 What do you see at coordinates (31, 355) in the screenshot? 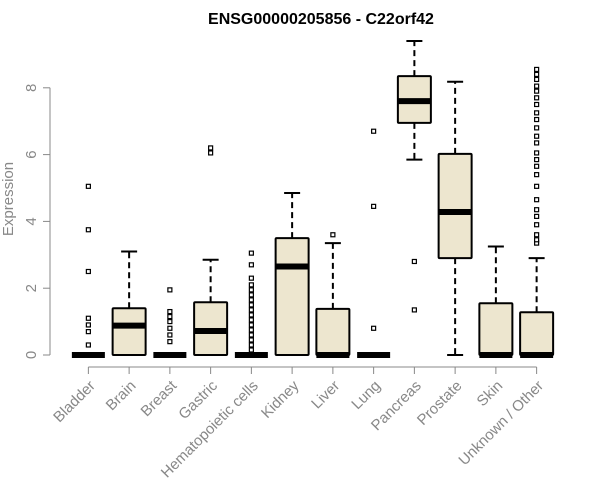
I see `y-tick-label: 0` at bounding box center [31, 355].